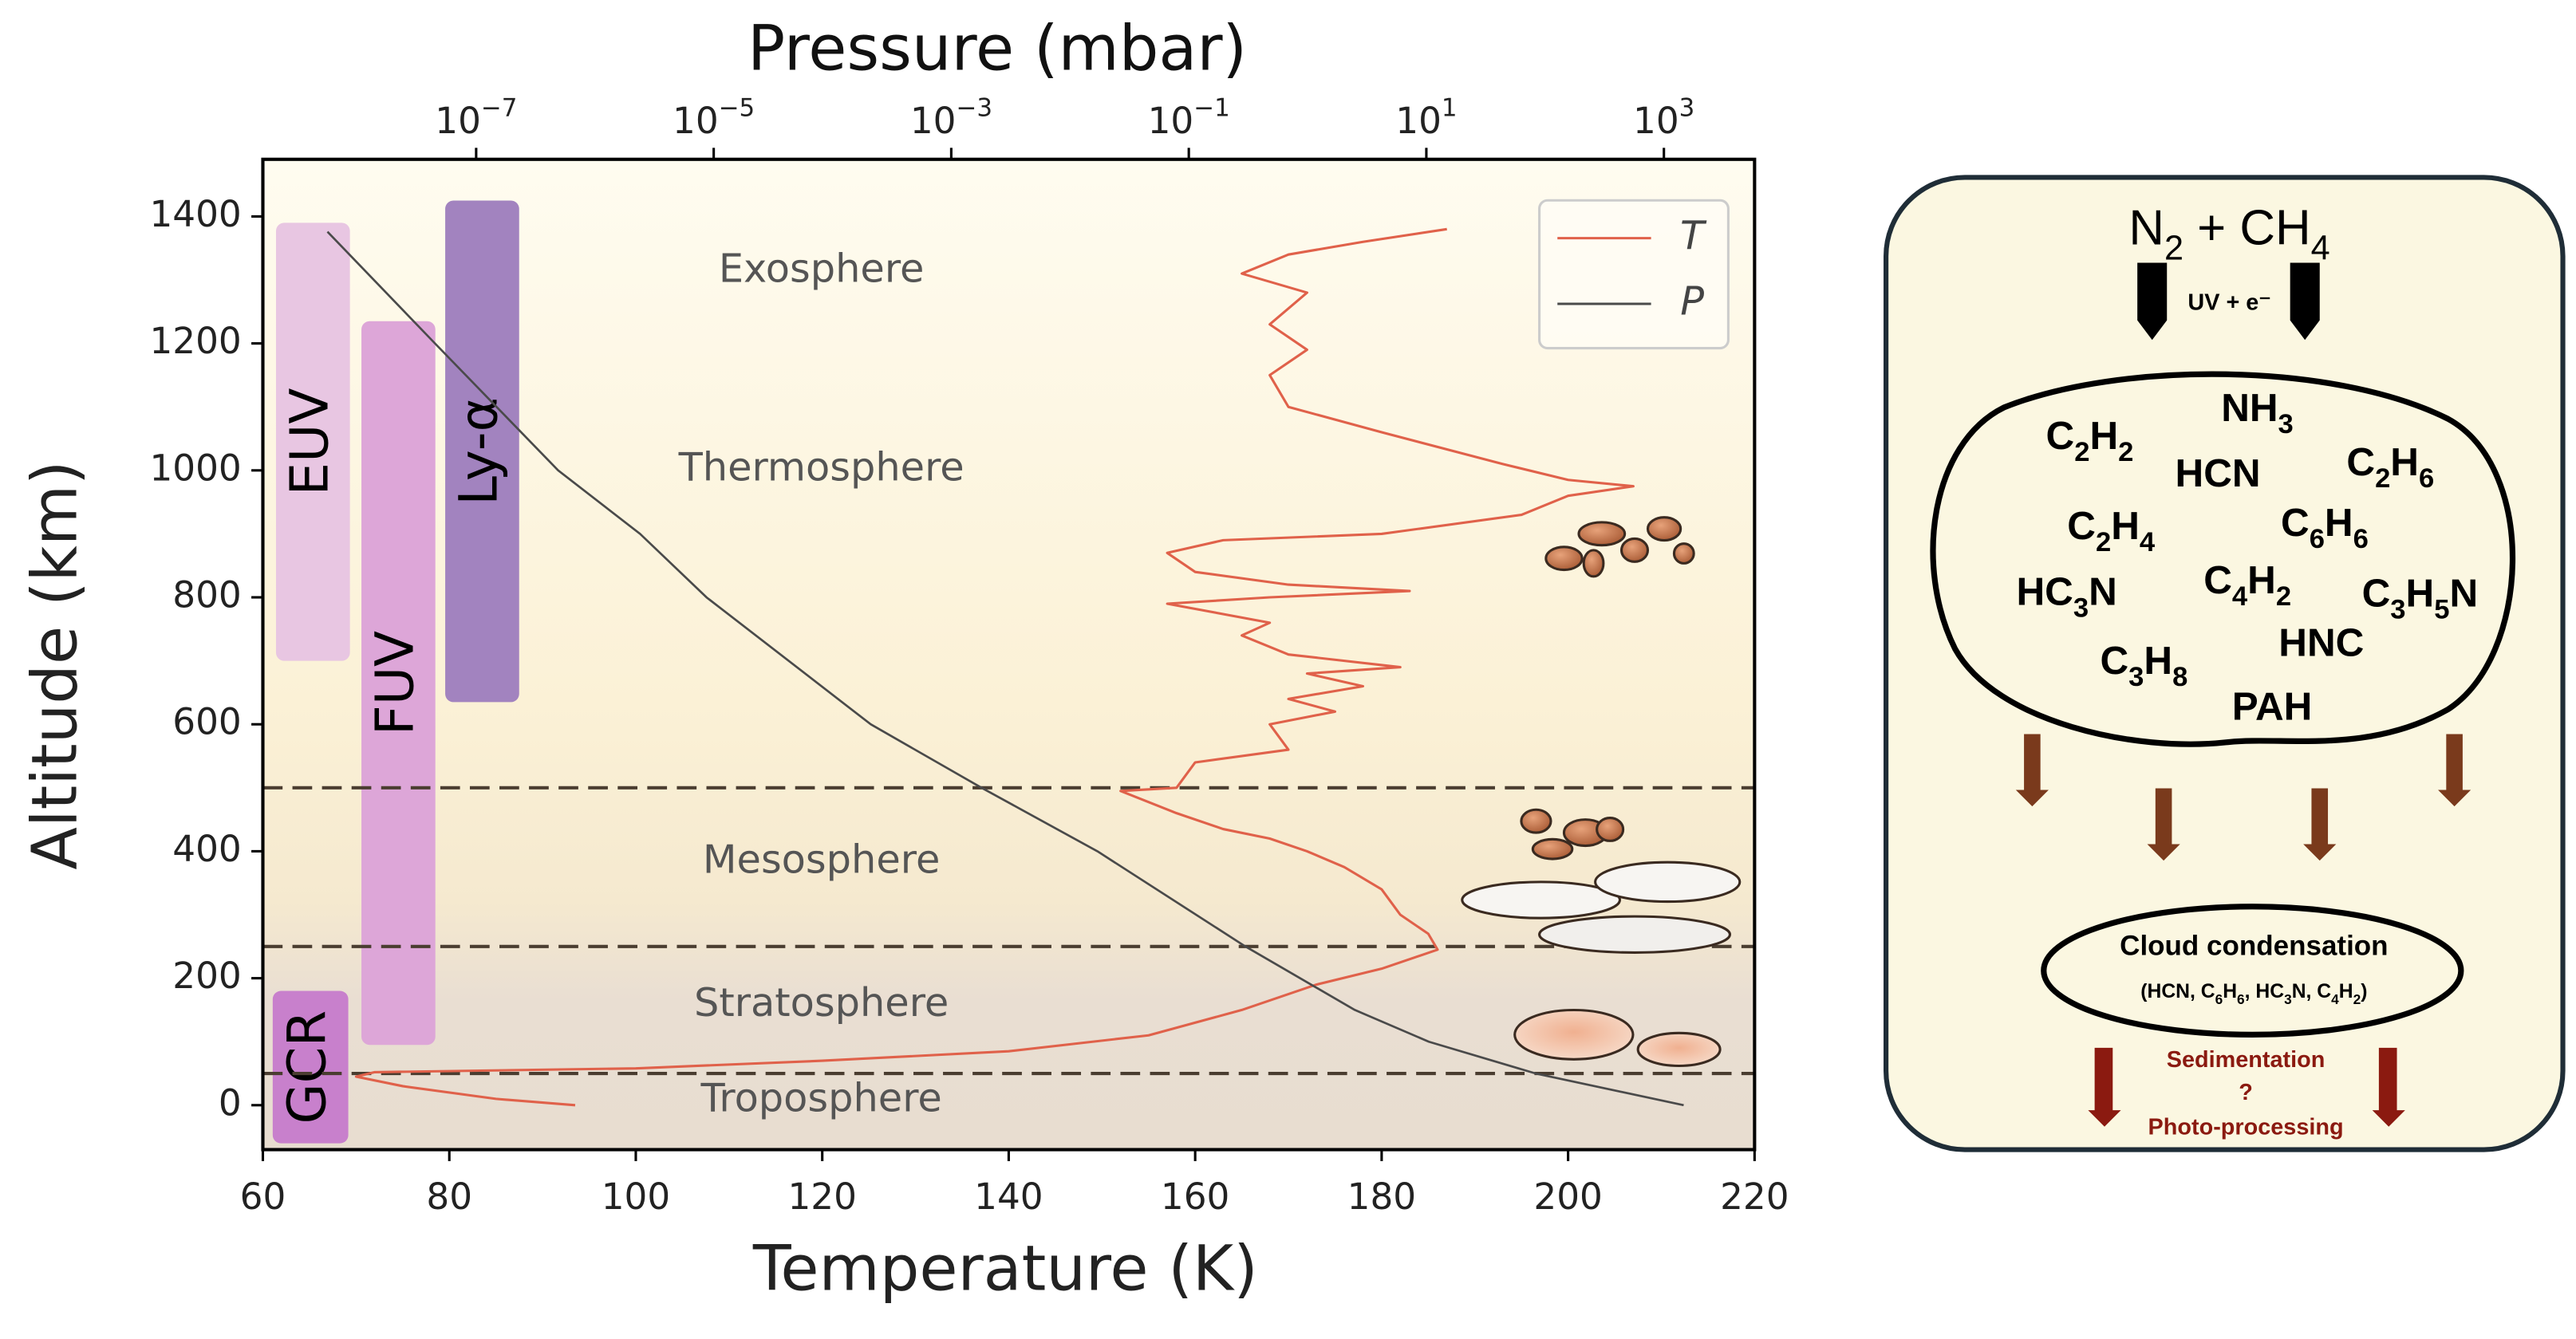  What do you see at coordinates (2254, 945) in the screenshot?
I see `cloud-title: Cloud condensation` at bounding box center [2254, 945].